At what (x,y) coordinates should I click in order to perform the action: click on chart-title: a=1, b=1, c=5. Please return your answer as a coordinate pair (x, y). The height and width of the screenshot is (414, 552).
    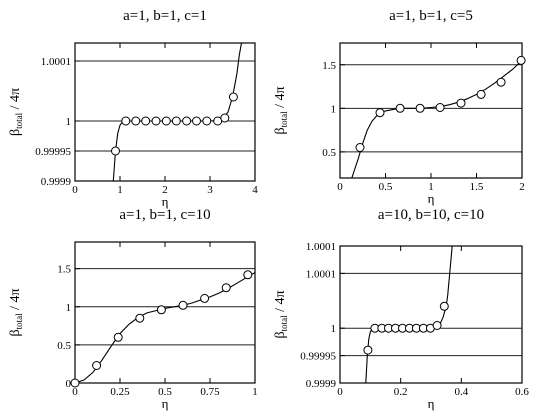
    Looking at the image, I should click on (431, 16).